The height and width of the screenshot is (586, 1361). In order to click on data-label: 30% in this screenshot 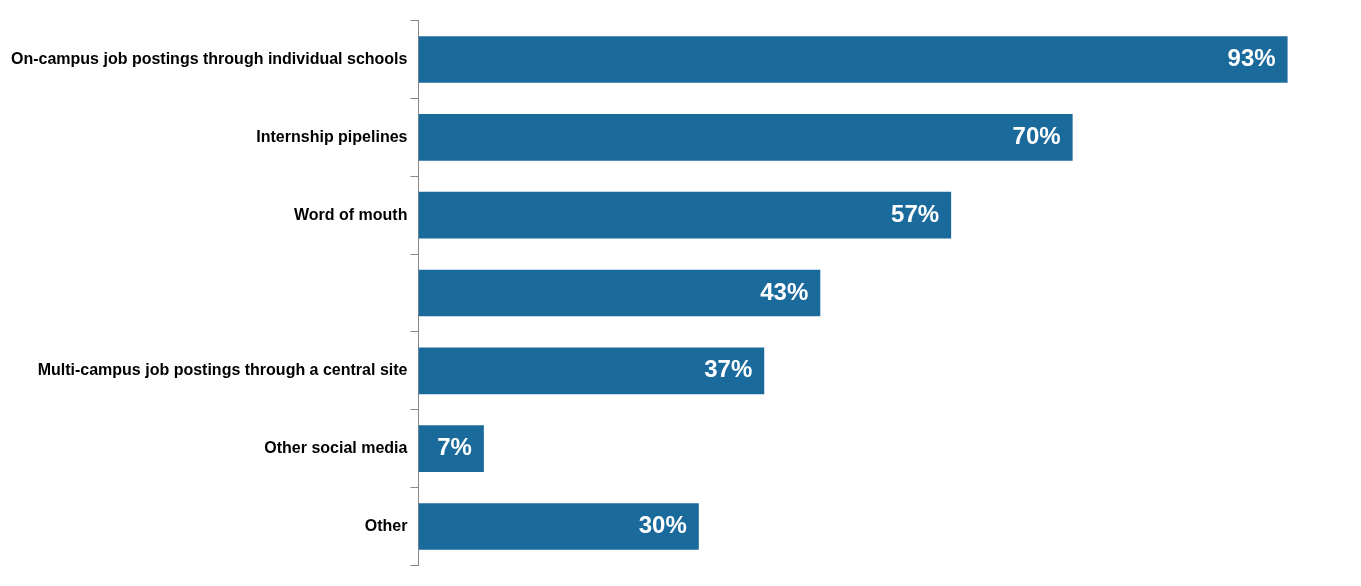, I will do `click(662, 525)`.